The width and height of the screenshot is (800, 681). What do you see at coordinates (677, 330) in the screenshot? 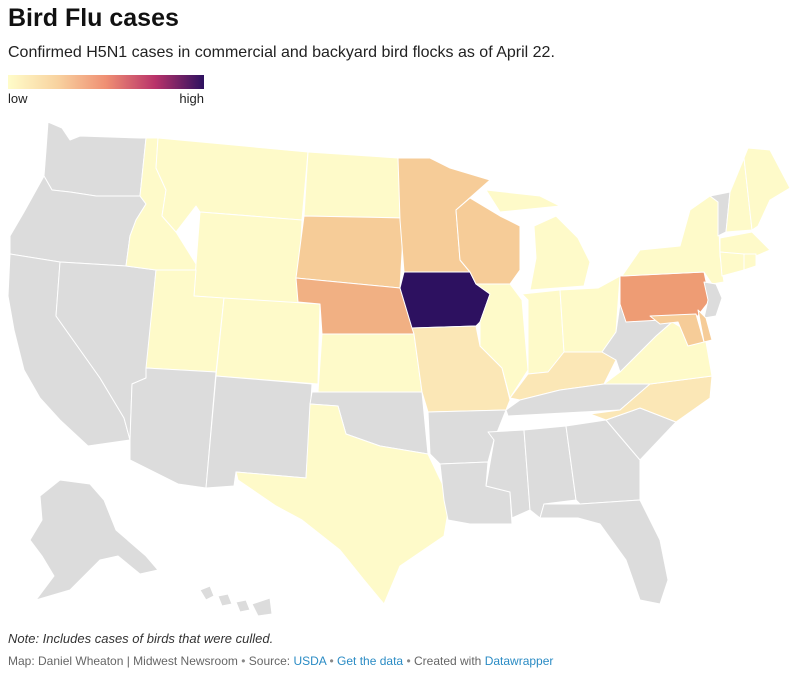
I see `state-maryland: Maryland` at bounding box center [677, 330].